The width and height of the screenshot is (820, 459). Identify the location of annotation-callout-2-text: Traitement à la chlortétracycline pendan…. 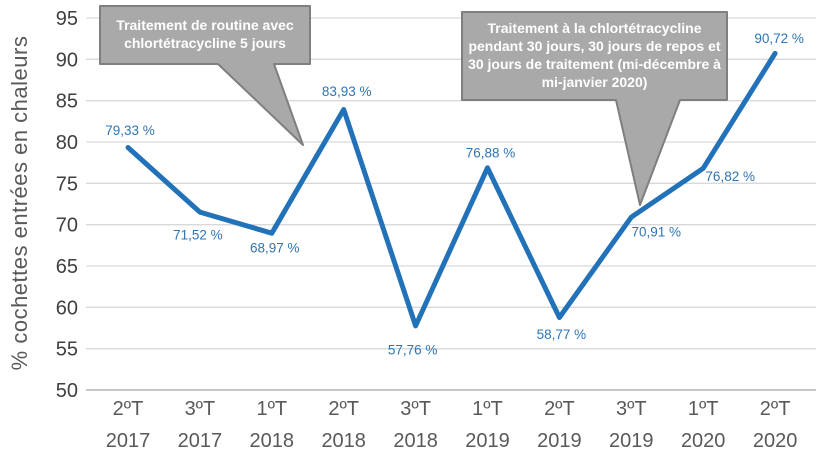
(594, 55).